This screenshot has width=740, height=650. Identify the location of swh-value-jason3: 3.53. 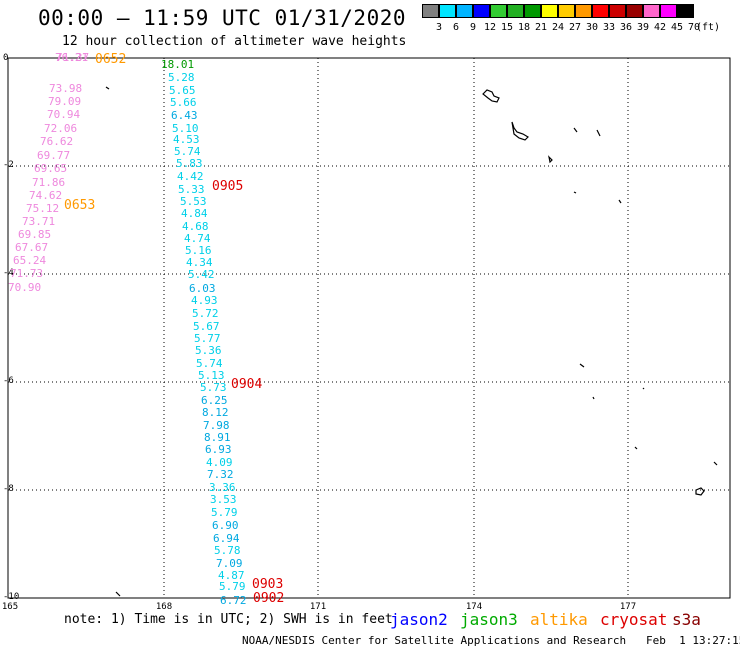
(223, 499).